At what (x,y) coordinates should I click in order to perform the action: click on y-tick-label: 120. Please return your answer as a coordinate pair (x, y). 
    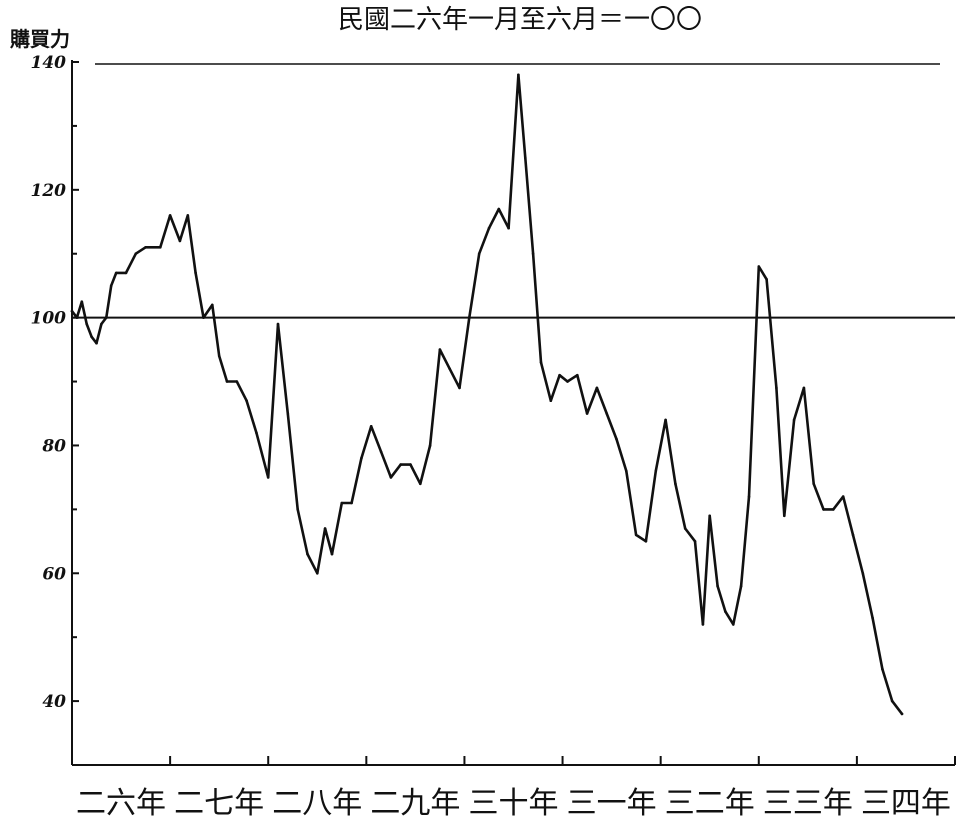
    Looking at the image, I should click on (49, 191).